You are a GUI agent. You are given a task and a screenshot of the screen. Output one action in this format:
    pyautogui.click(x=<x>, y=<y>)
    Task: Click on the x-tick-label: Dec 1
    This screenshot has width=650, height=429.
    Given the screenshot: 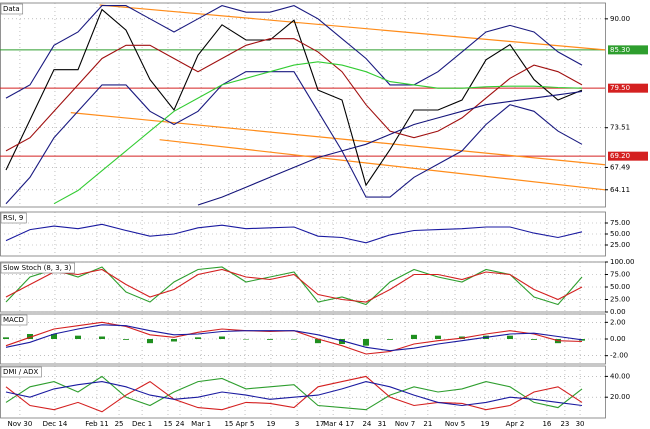 What is the action you would take?
    pyautogui.click(x=142, y=424)
    